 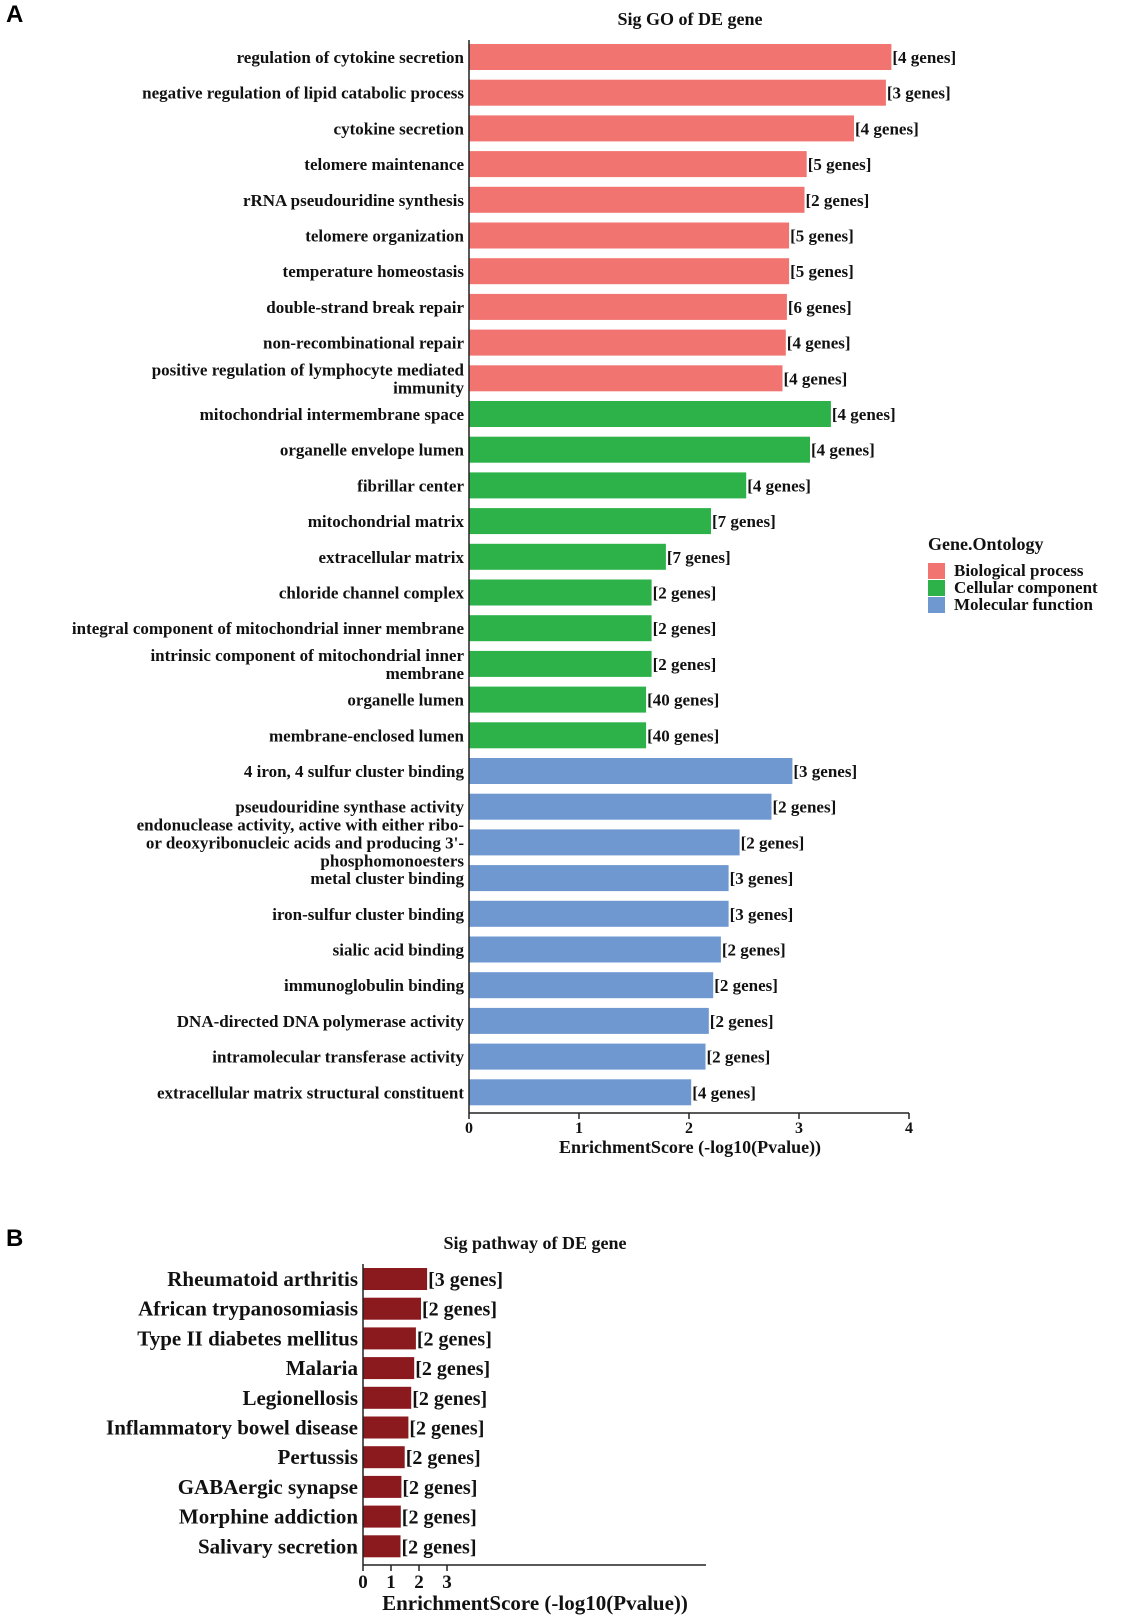 What do you see at coordinates (349, 807) in the screenshot?
I see `category-label: pseudouridine synthase activity` at bounding box center [349, 807].